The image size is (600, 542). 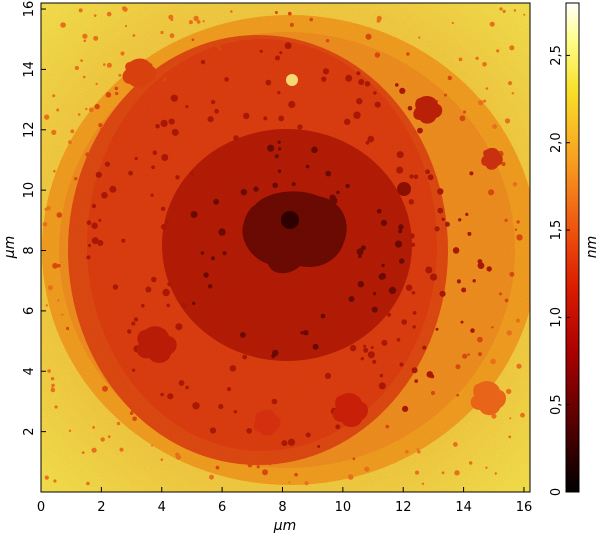 What do you see at coordinates (572, 247) in the screenshot?
I see `colorbar` at bounding box center [572, 247].